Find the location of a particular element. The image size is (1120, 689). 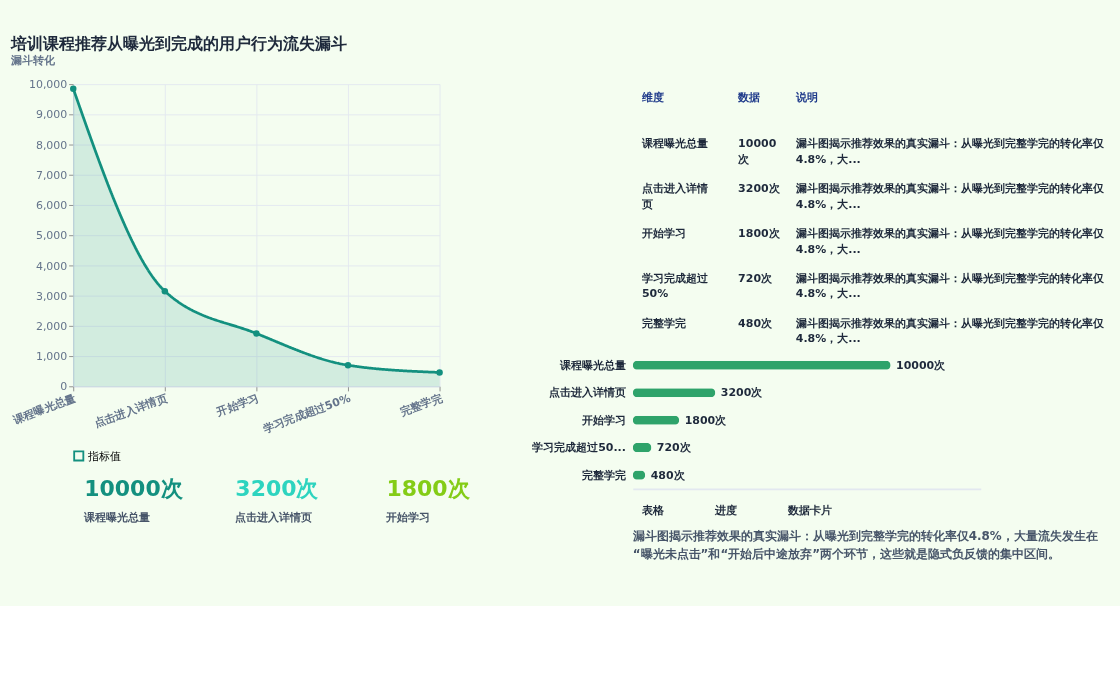

text: 完整学完 is located at coordinates (663, 323).